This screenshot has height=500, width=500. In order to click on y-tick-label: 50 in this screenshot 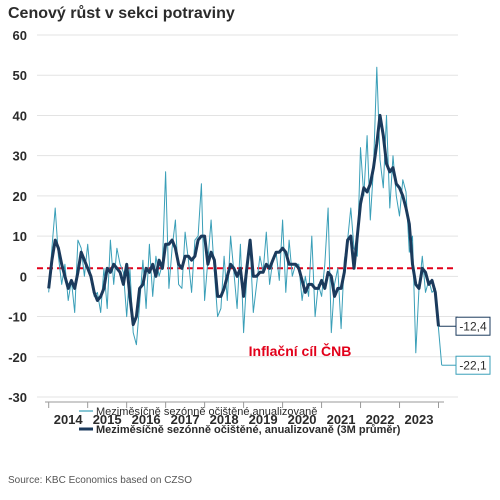, I will do `click(20, 75)`.